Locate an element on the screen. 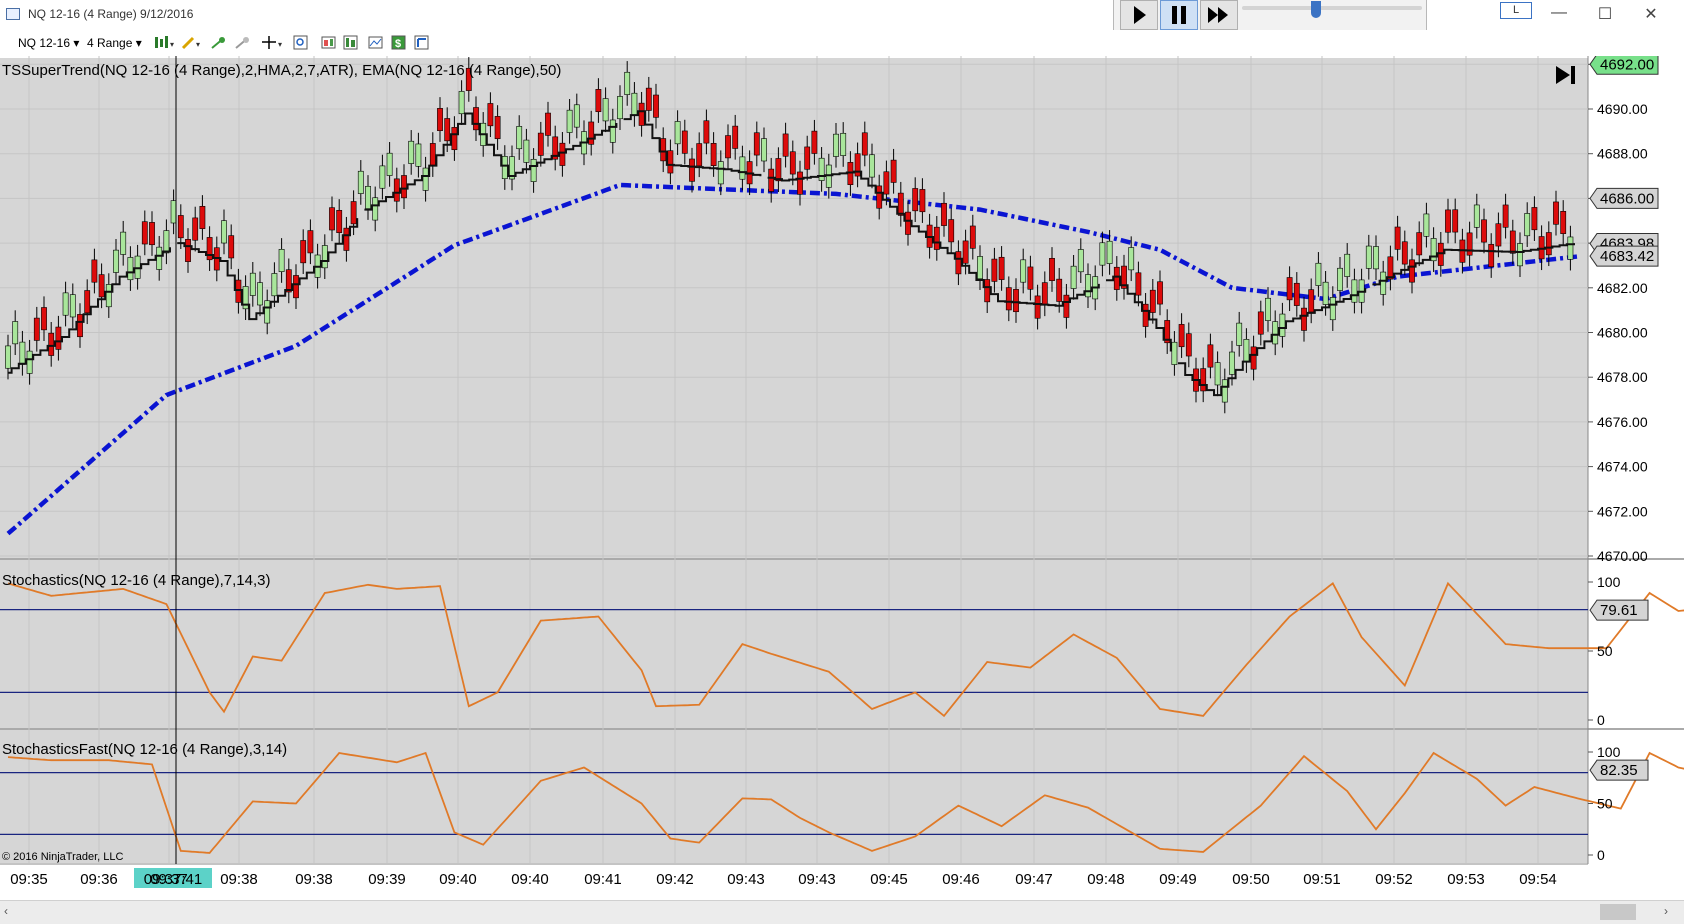 The width and height of the screenshot is (1684, 924). time-tick-label: 09:38 is located at coordinates (239, 879).